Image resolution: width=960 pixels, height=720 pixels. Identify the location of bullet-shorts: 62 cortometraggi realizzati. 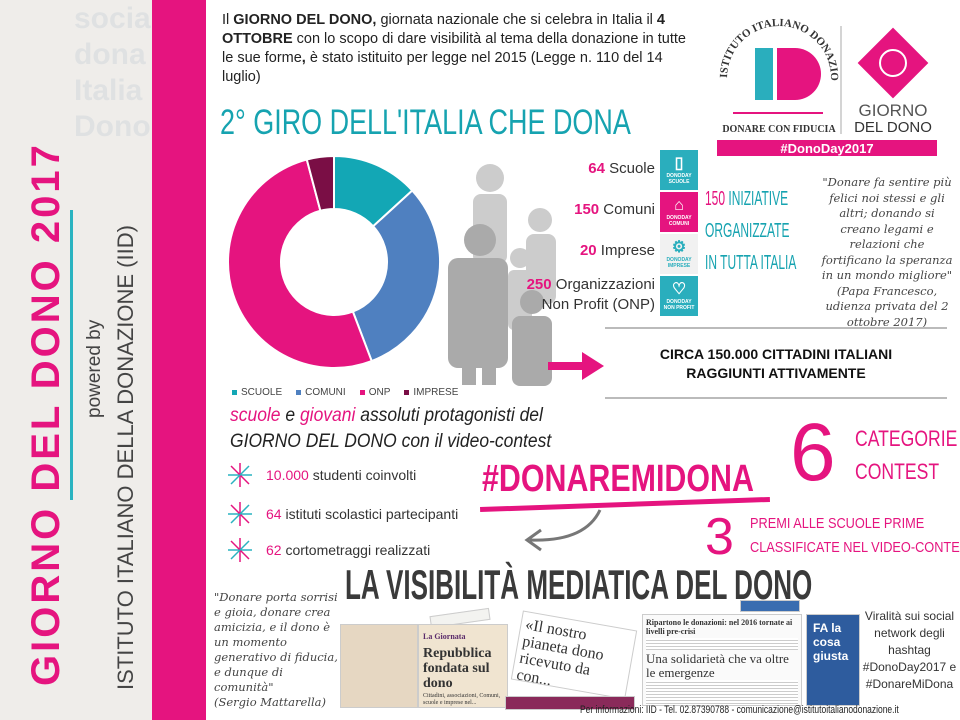
(329, 550).